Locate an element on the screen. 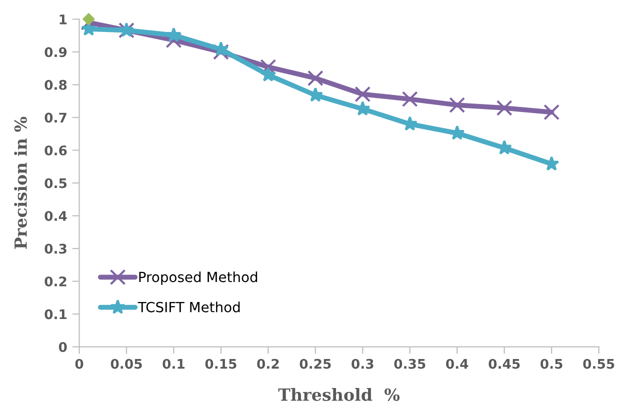  x-axis-title: Threshold % is located at coordinates (339, 394).